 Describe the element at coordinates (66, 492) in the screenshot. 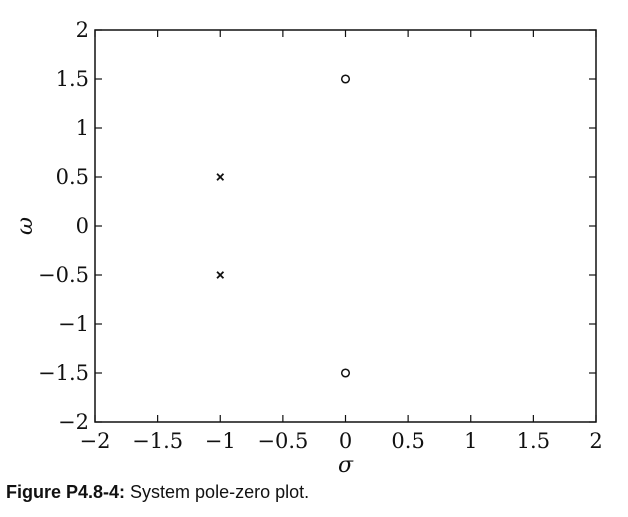

I see `figure-caption-label: Figure P4.8-4:` at that location.